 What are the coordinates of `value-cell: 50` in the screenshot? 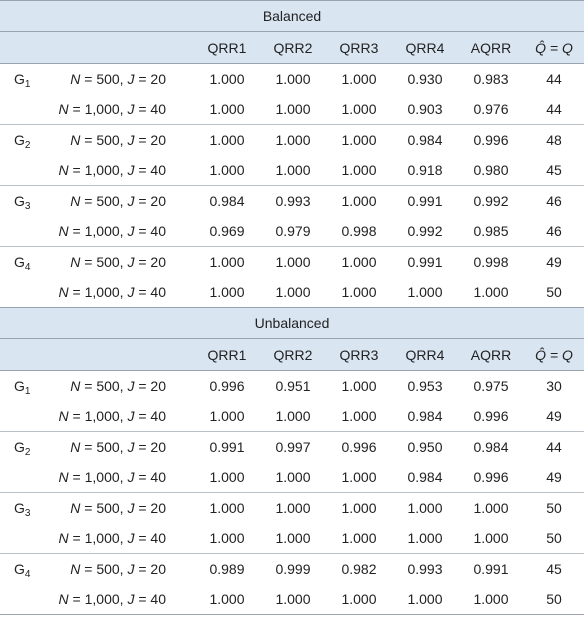 It's located at (554, 599).